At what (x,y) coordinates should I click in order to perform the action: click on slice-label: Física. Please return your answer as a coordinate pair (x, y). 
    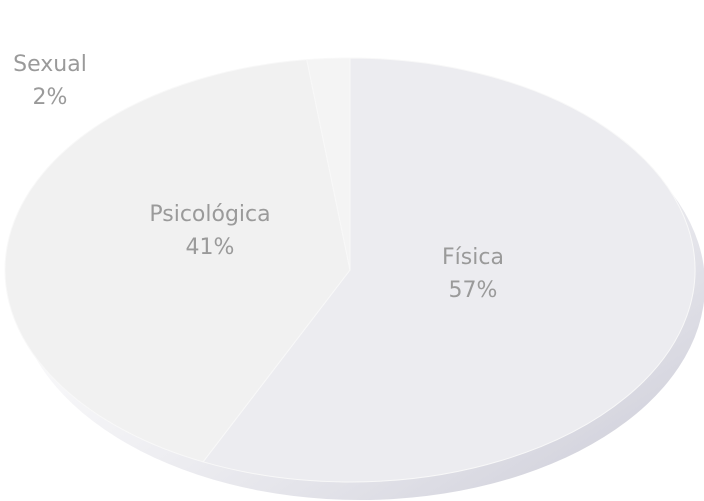
    Looking at the image, I should click on (473, 257).